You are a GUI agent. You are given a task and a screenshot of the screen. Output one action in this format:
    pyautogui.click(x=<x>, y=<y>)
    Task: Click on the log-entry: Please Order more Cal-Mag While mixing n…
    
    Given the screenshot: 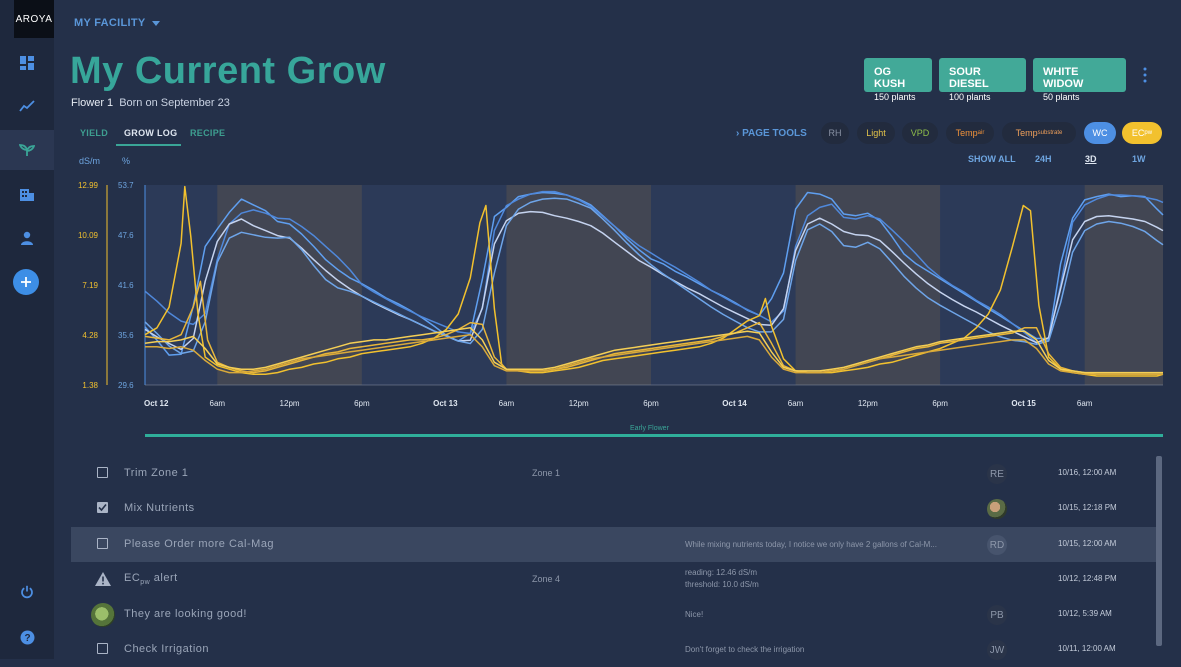 What is the action you would take?
    pyautogui.click(x=613, y=544)
    